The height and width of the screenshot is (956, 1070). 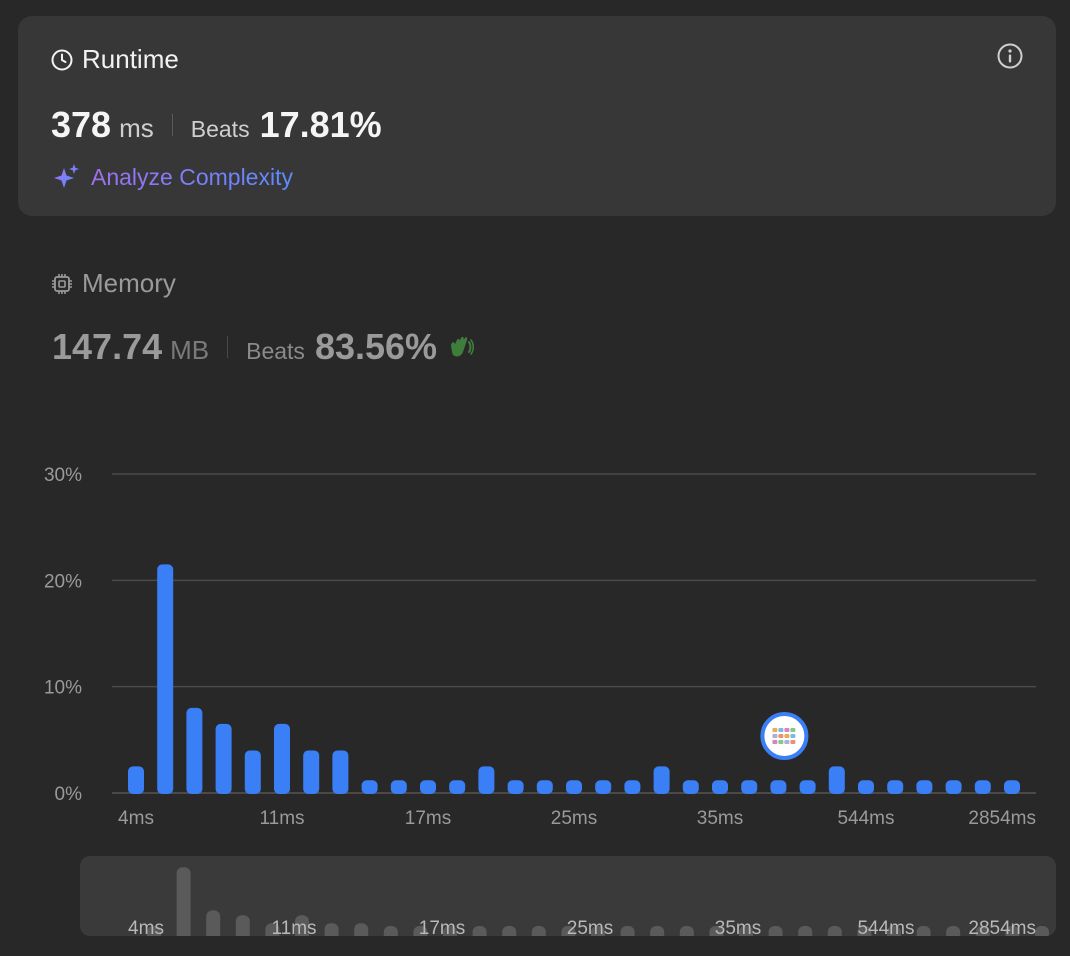 What do you see at coordinates (62, 59) in the screenshot?
I see `clock-icon` at bounding box center [62, 59].